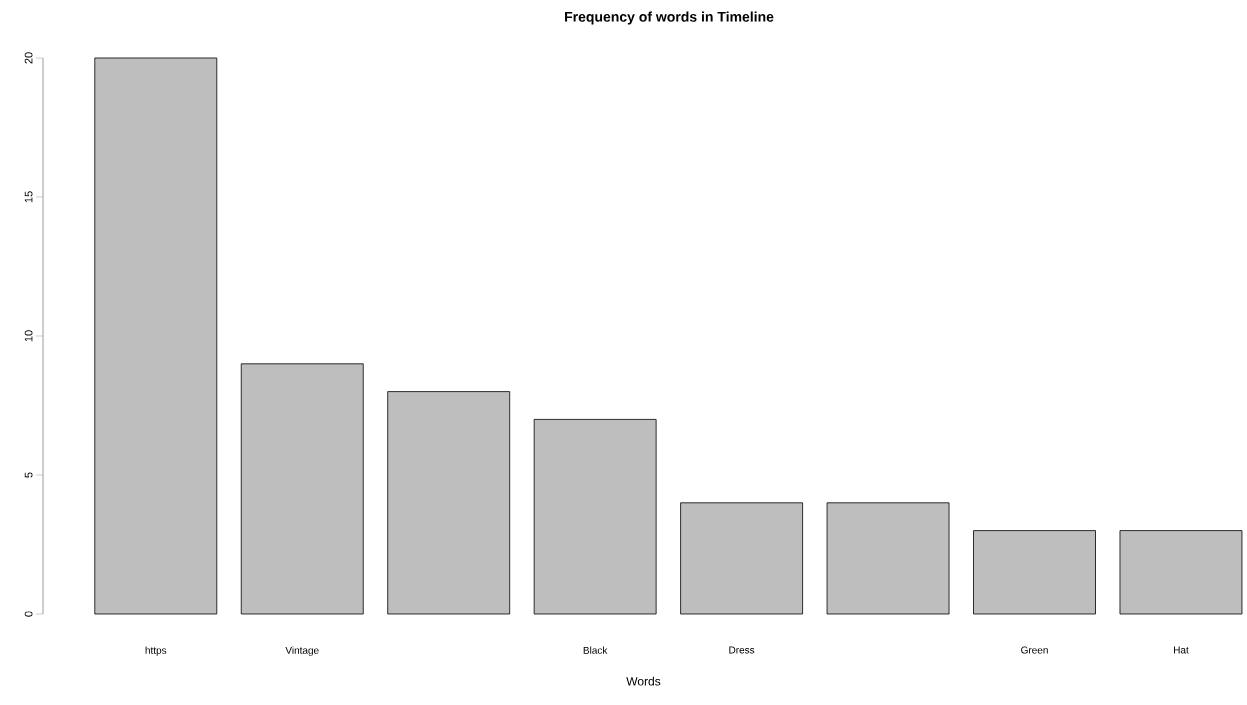  What do you see at coordinates (28, 614) in the screenshot?
I see `y-tick-label: 0` at bounding box center [28, 614].